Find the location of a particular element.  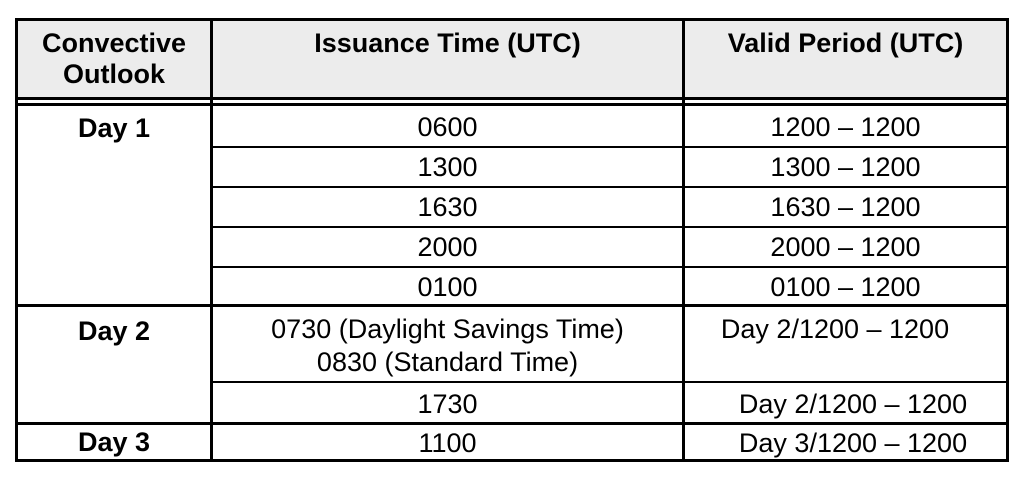

issuance-cell: 1730 is located at coordinates (447, 404).